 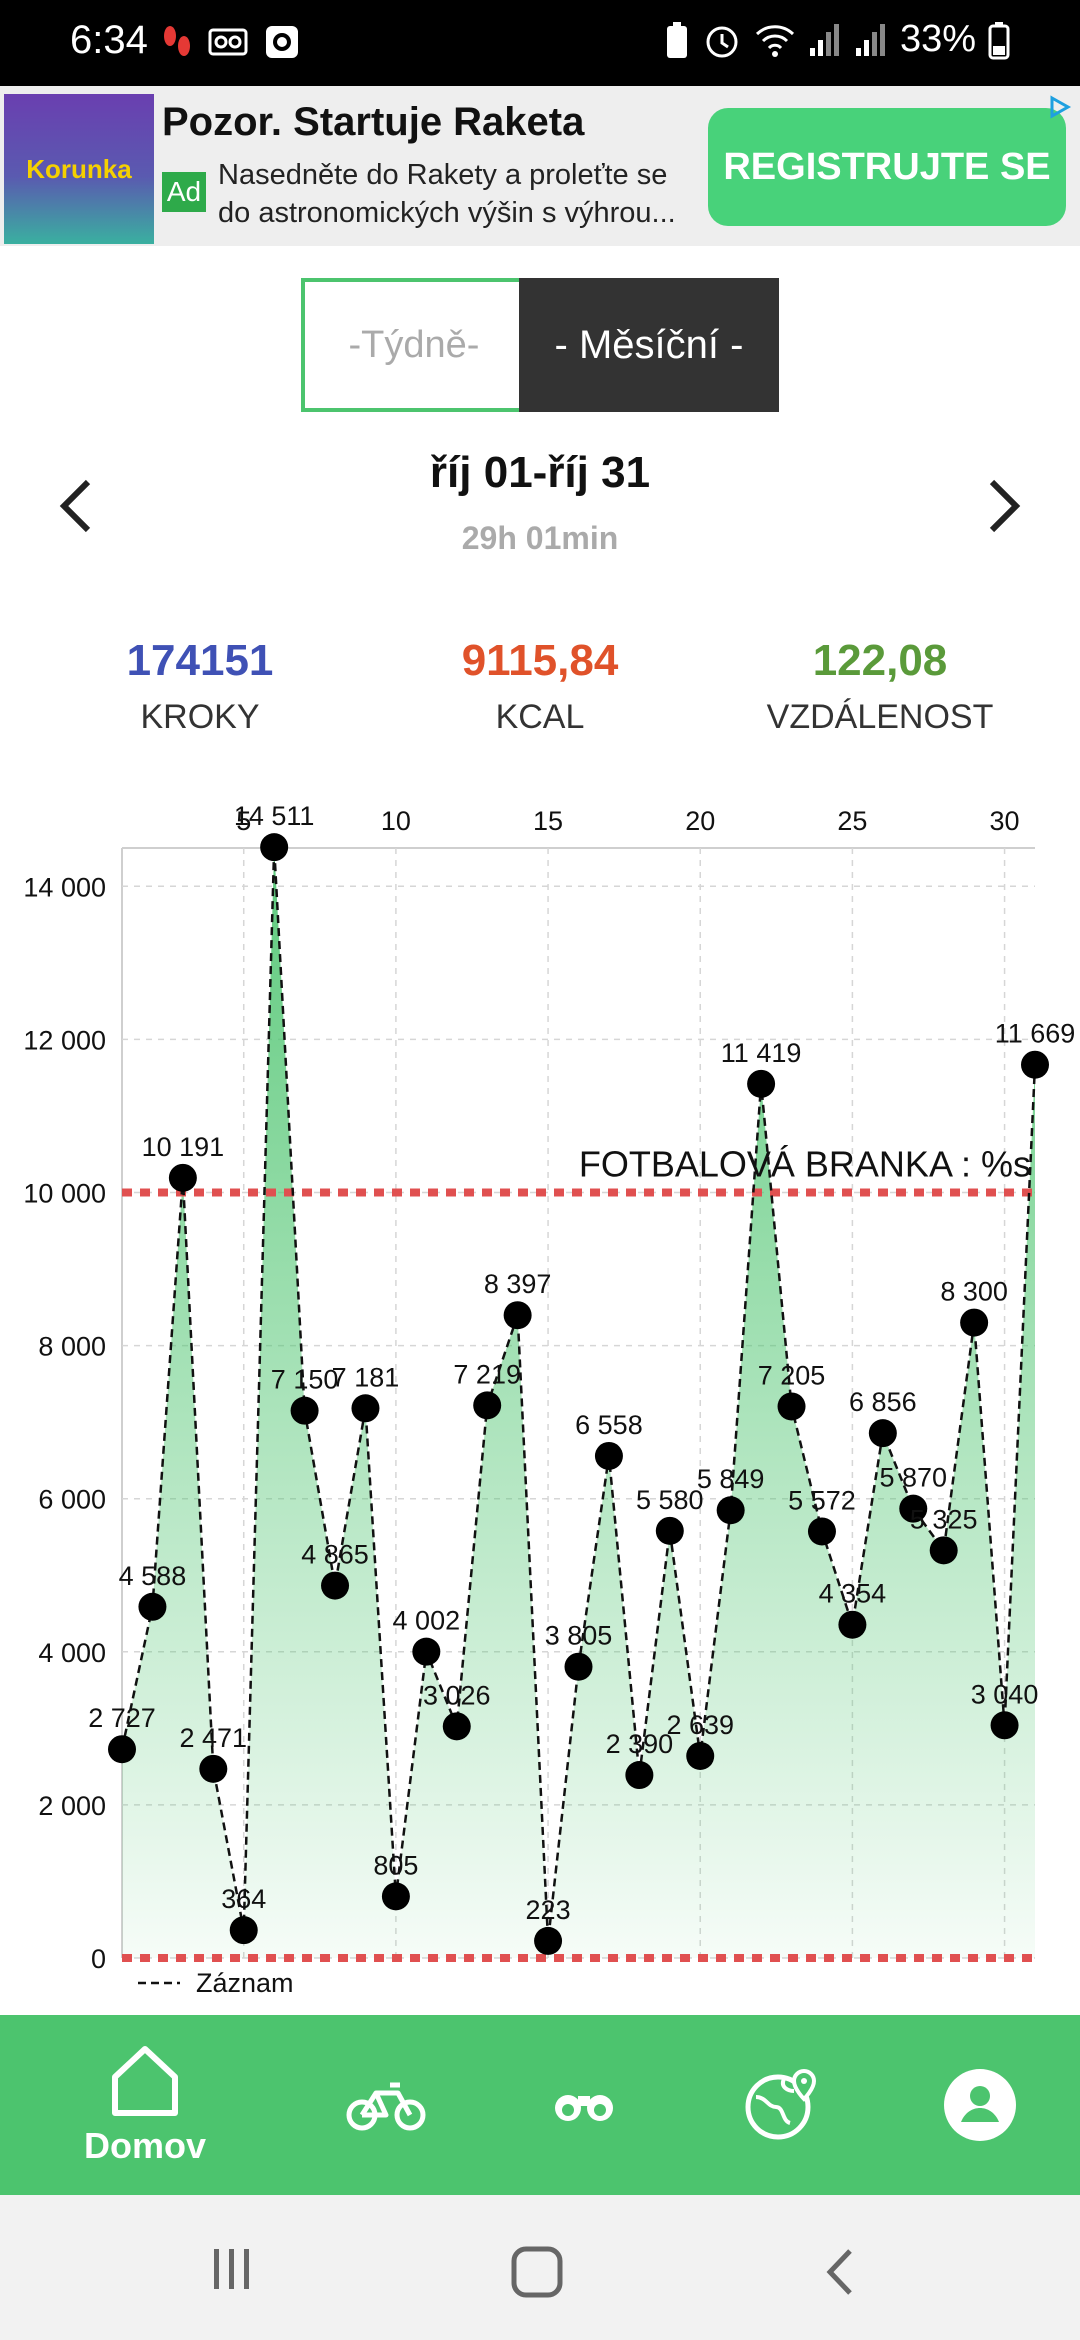 What do you see at coordinates (144, 2145) in the screenshot?
I see `nav-home-label: Domov` at bounding box center [144, 2145].